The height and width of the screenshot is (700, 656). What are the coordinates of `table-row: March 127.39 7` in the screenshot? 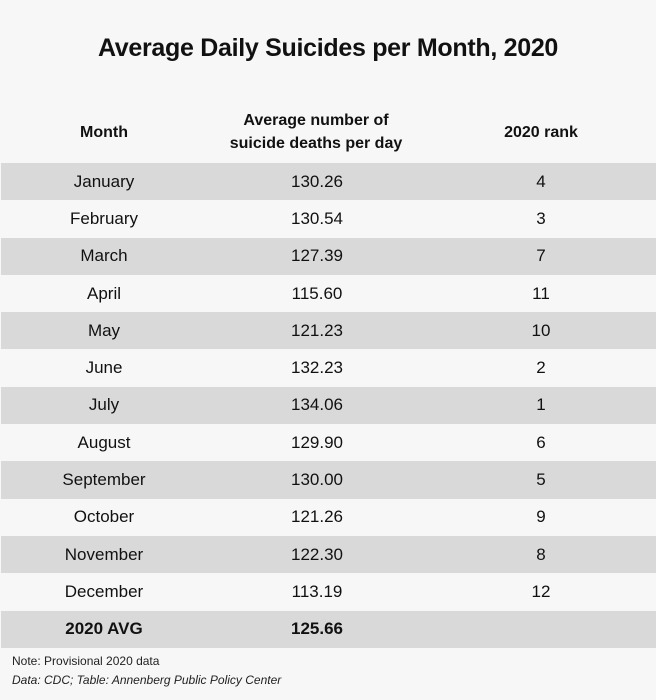 It's located at (328, 256).